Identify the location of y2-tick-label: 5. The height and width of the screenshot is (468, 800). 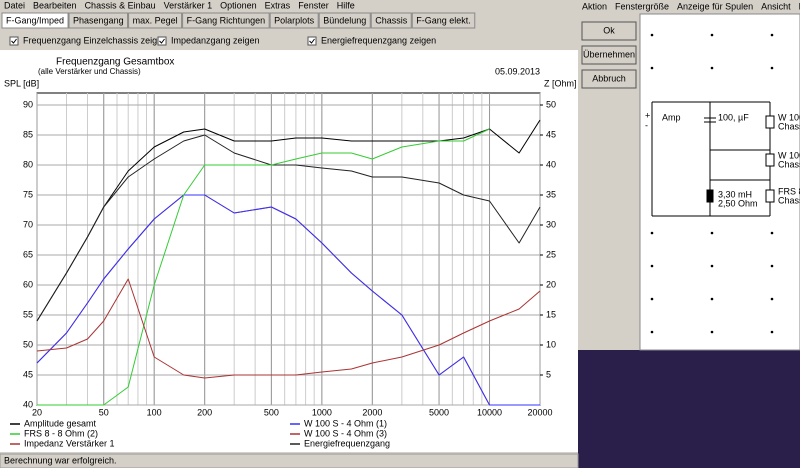
(548, 374).